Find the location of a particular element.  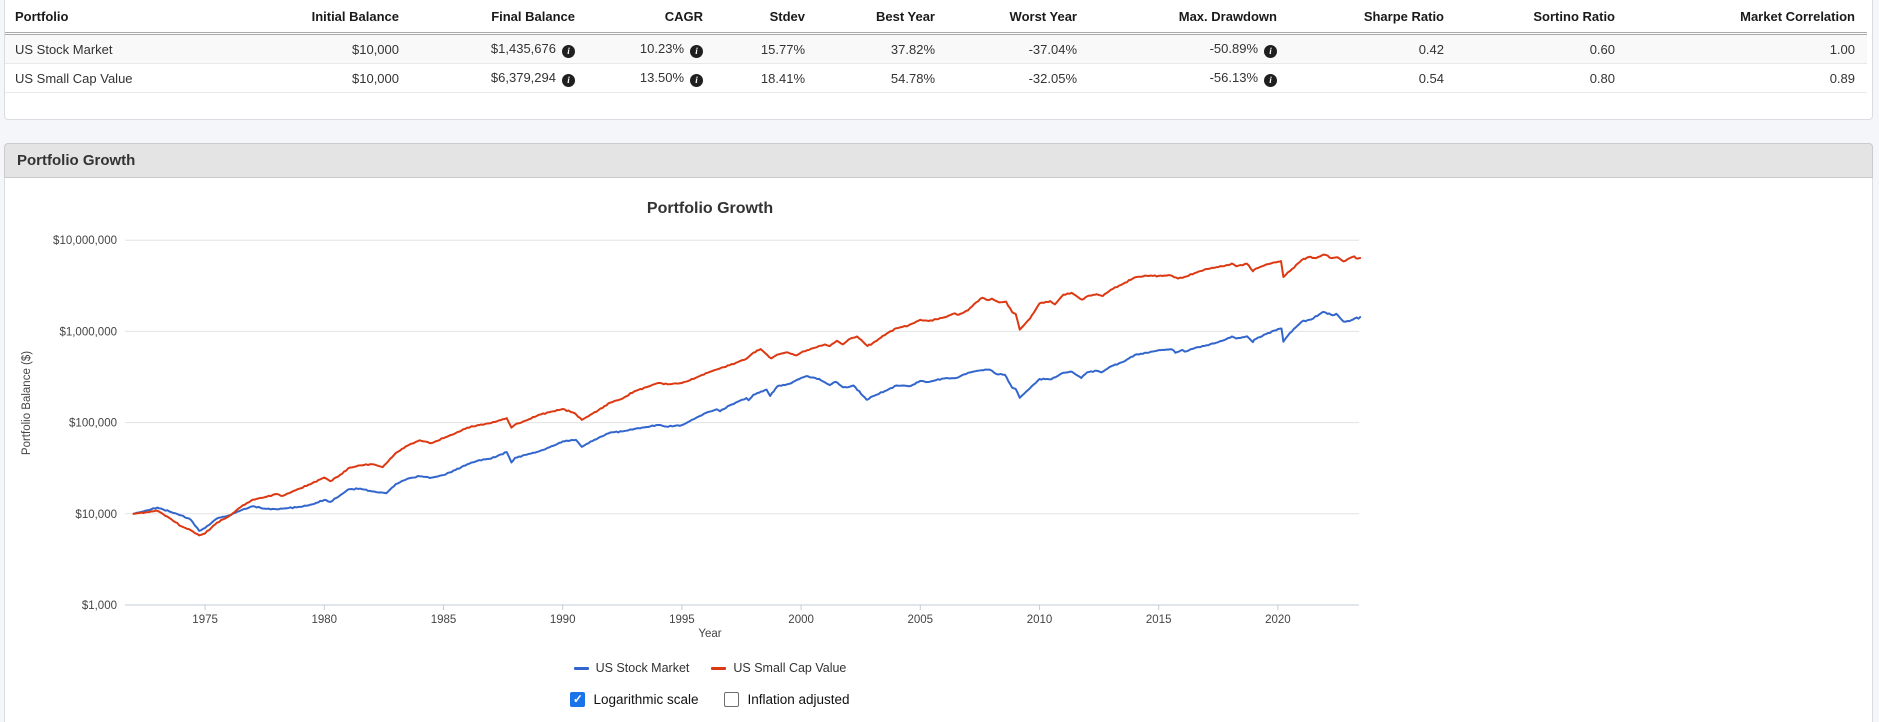

x-axis-title: Year is located at coordinates (710, 634).